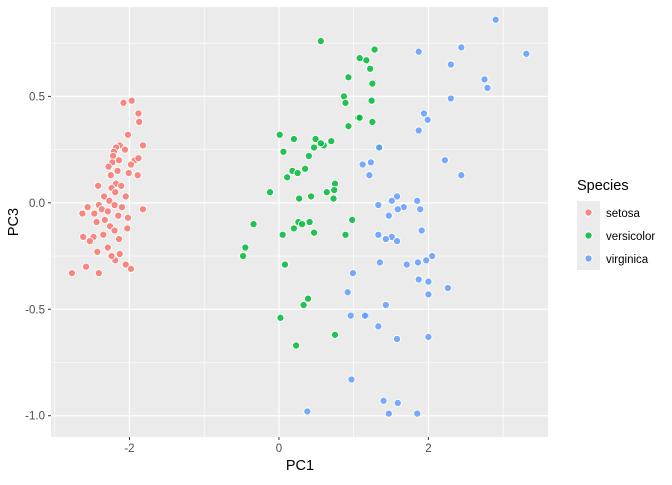  Describe the element at coordinates (129, 449) in the screenshot. I see `x-tick-label: -2` at that location.